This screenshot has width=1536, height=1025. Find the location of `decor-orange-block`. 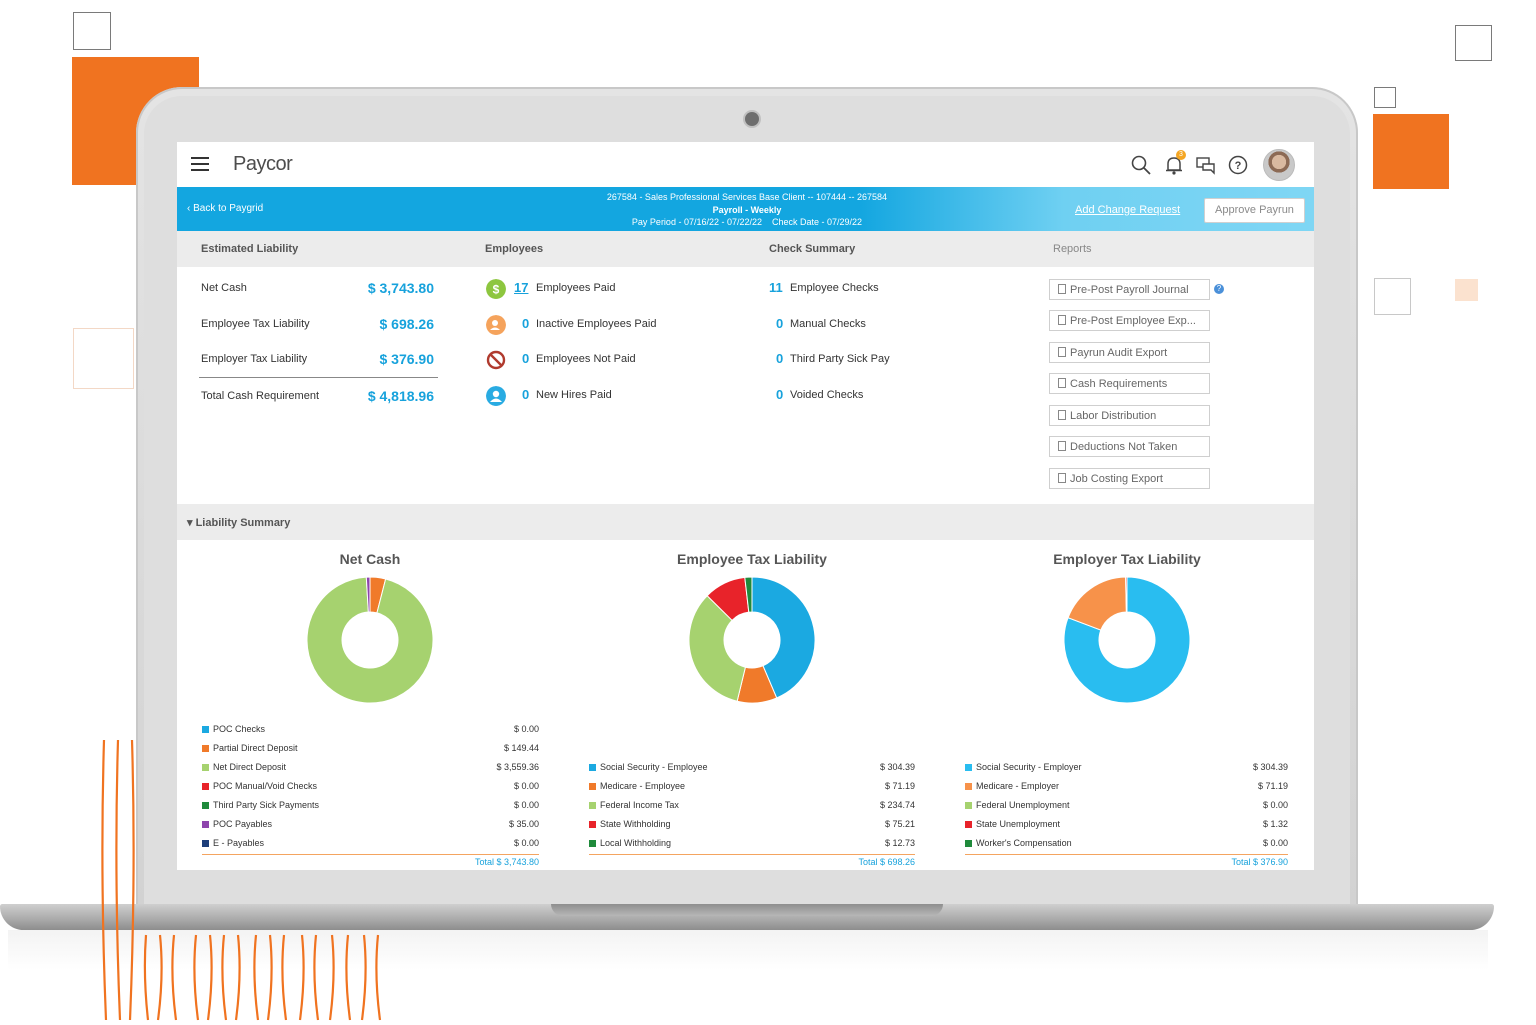

decor-orange-block is located at coordinates (1411, 151).